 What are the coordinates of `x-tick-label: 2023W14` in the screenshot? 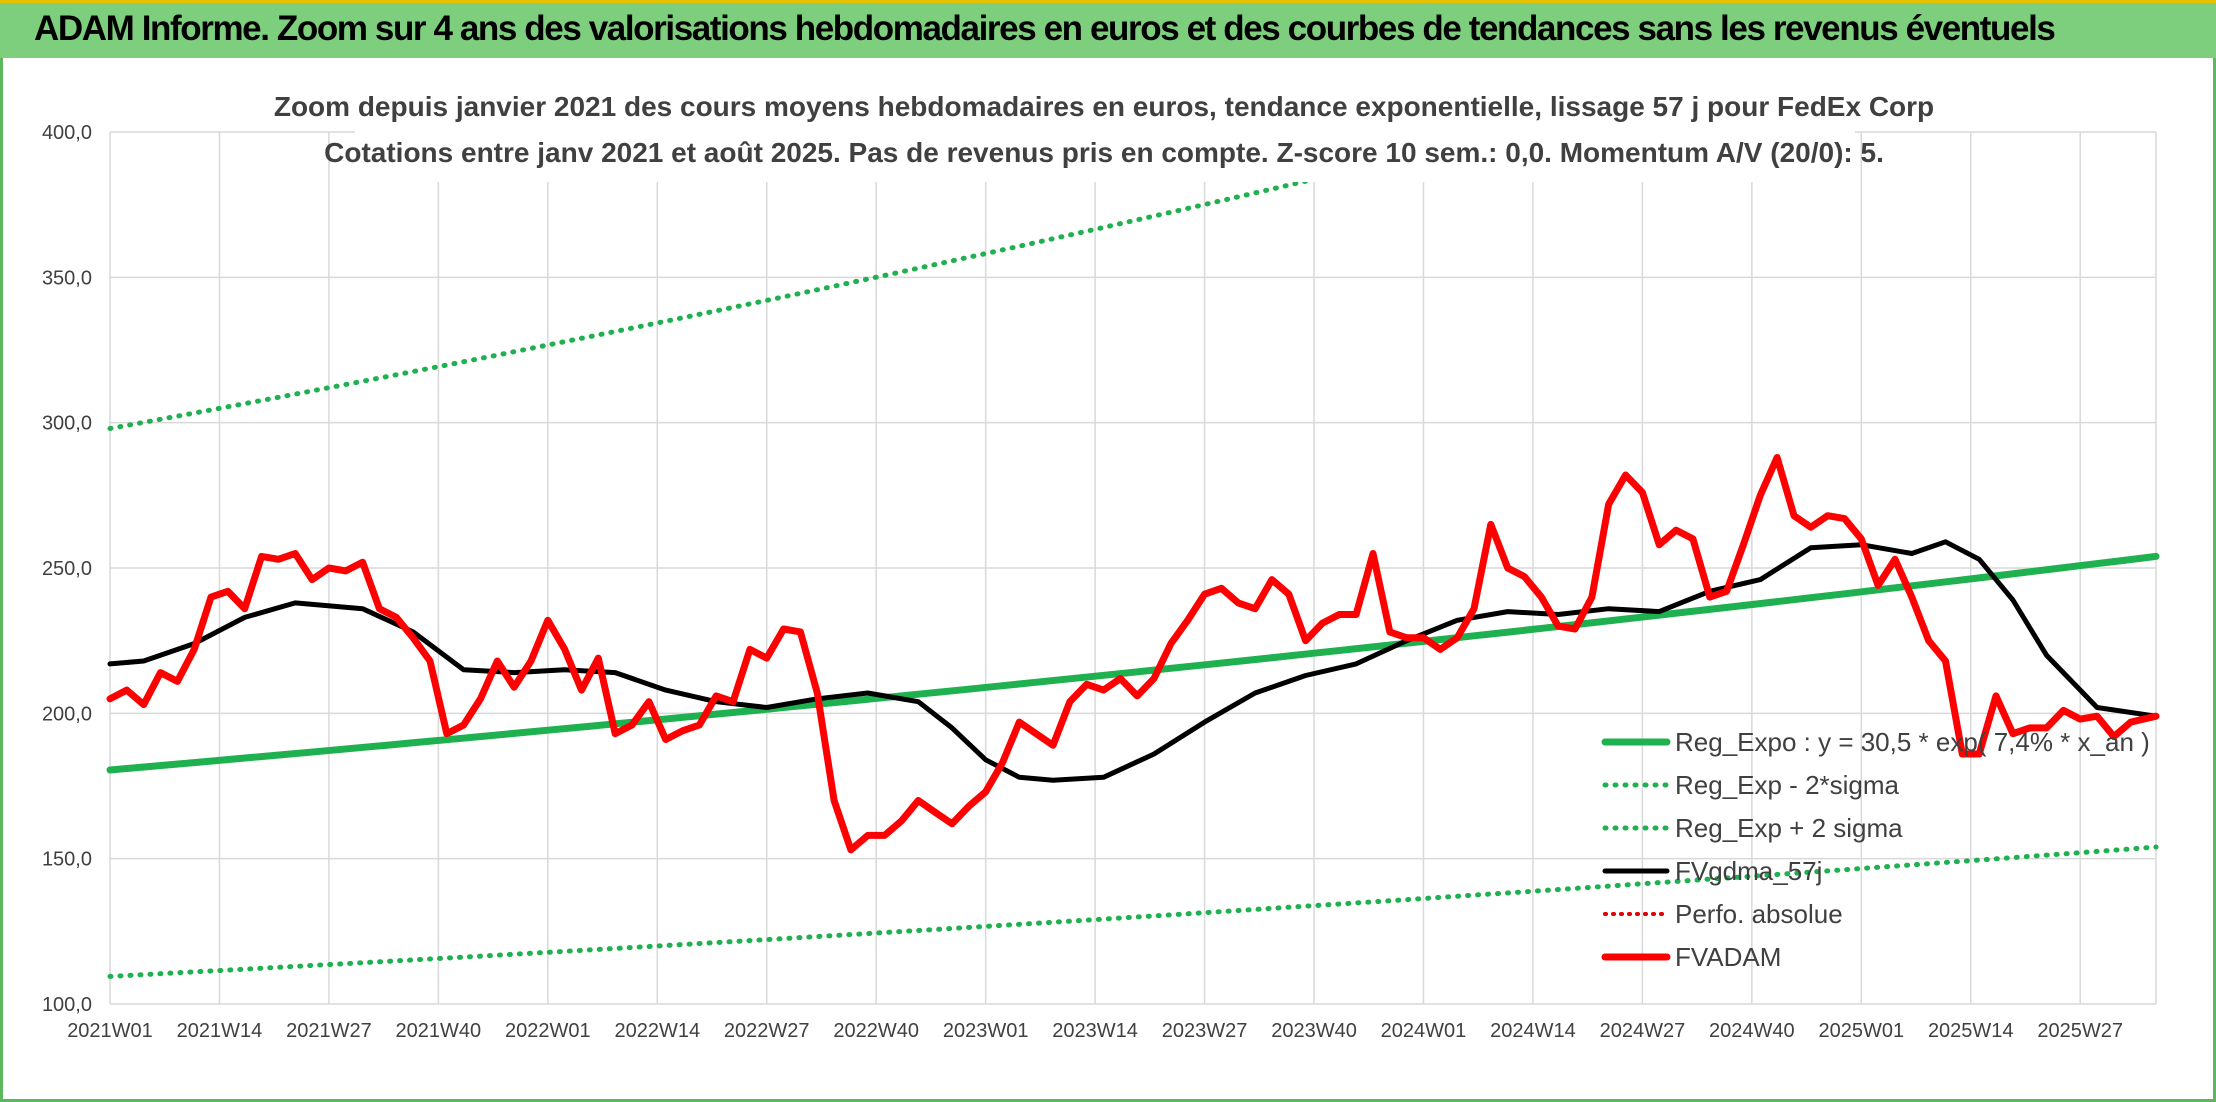 It's located at (1095, 1031).